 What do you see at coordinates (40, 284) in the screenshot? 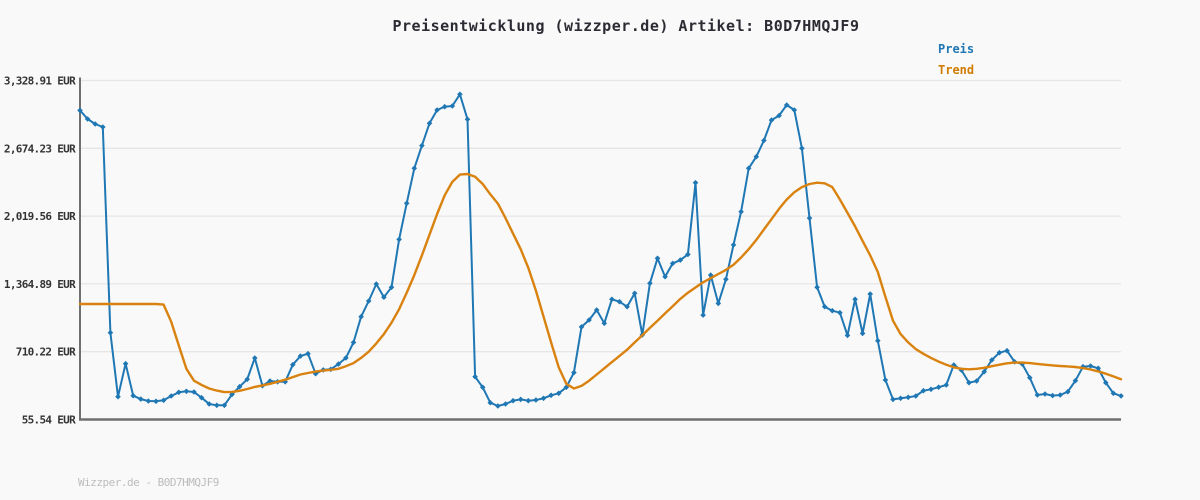
I see `y-axis-tick-label: 1,364.89 EUR` at bounding box center [40, 284].